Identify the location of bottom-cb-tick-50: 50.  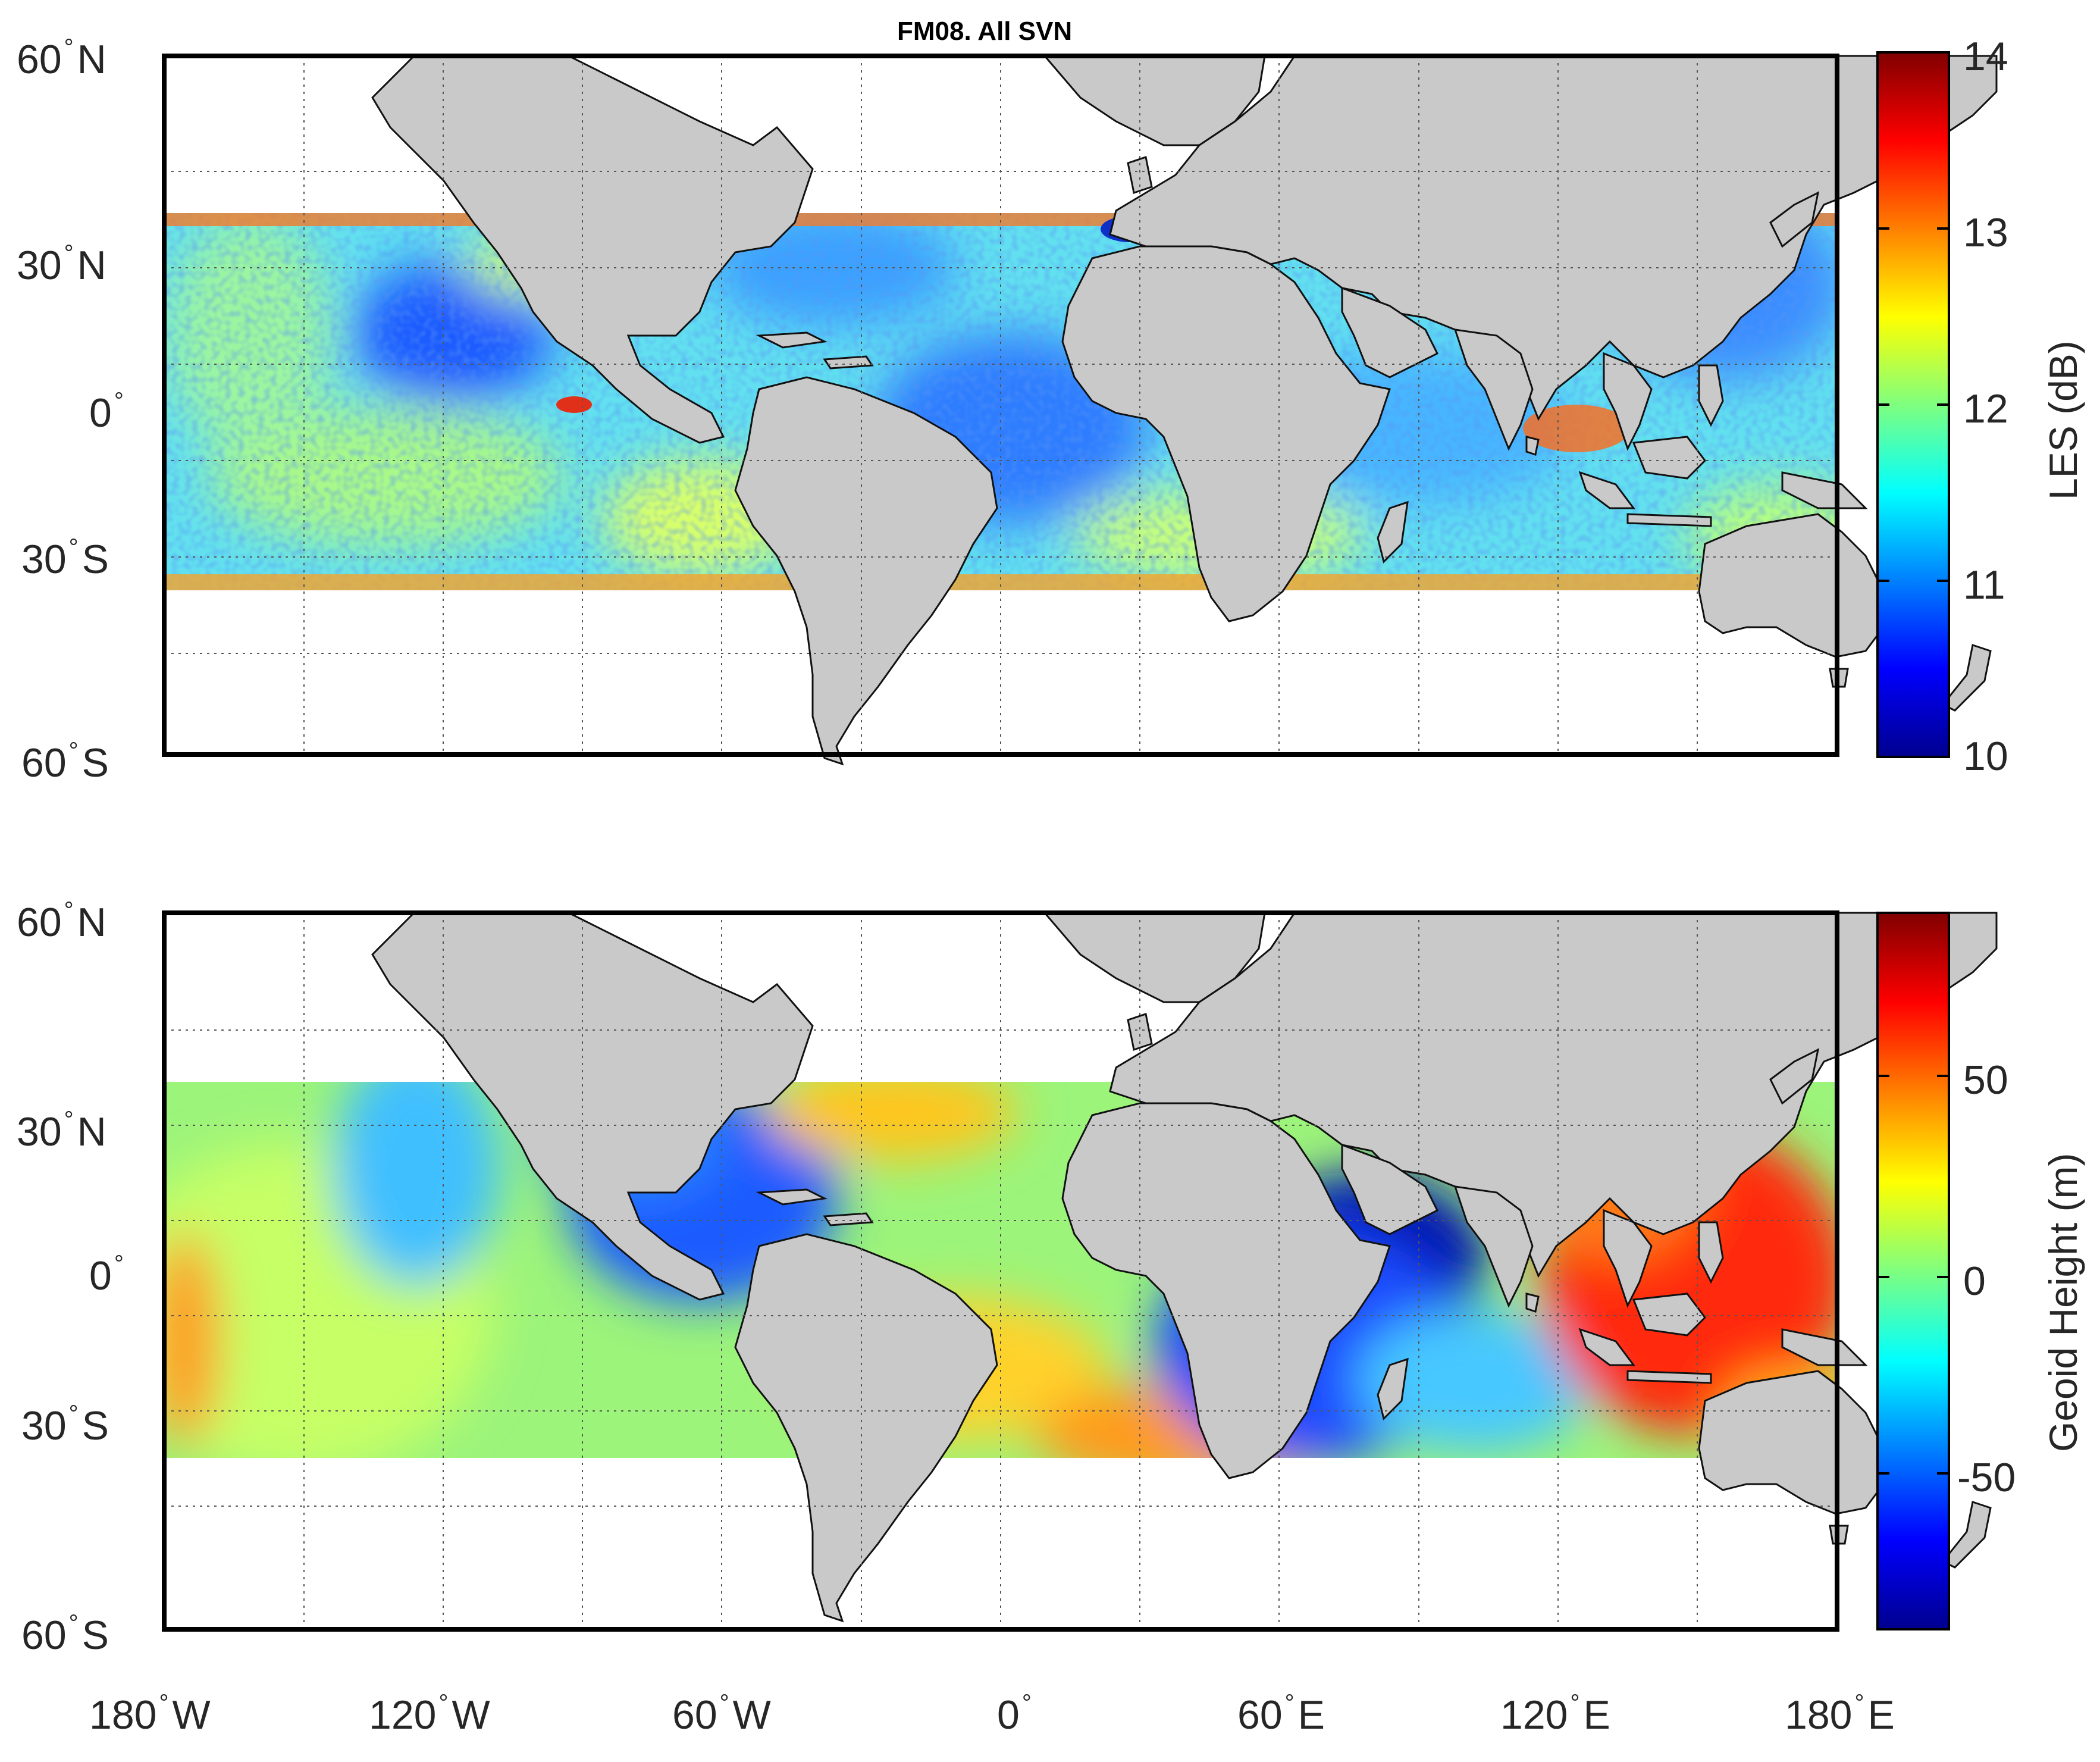
(1985, 1080).